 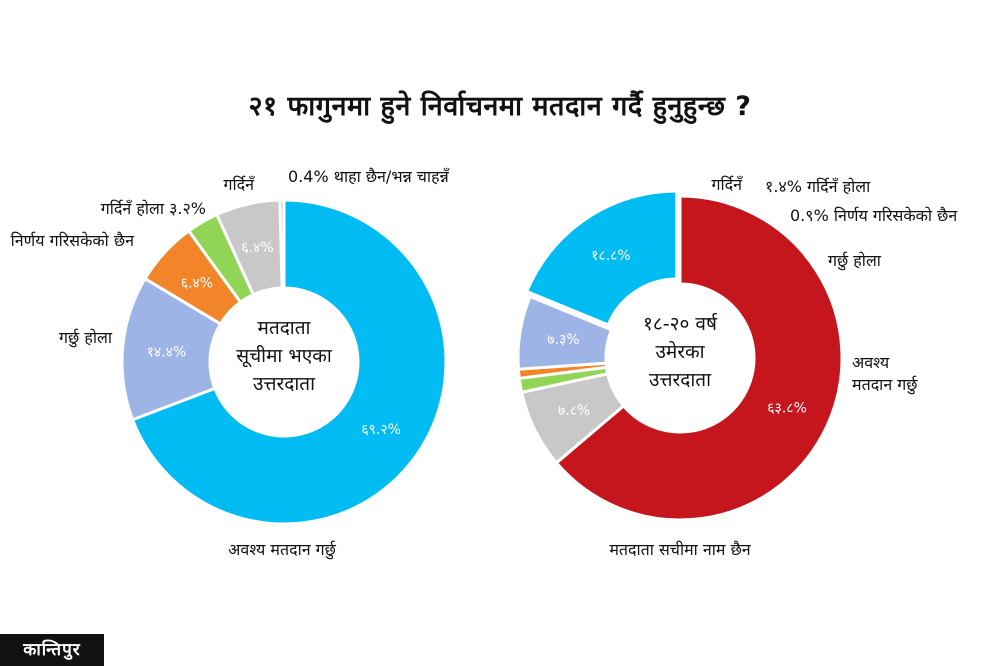 I want to click on slice-value-label-0-4: ६.४%, so click(x=257, y=248).